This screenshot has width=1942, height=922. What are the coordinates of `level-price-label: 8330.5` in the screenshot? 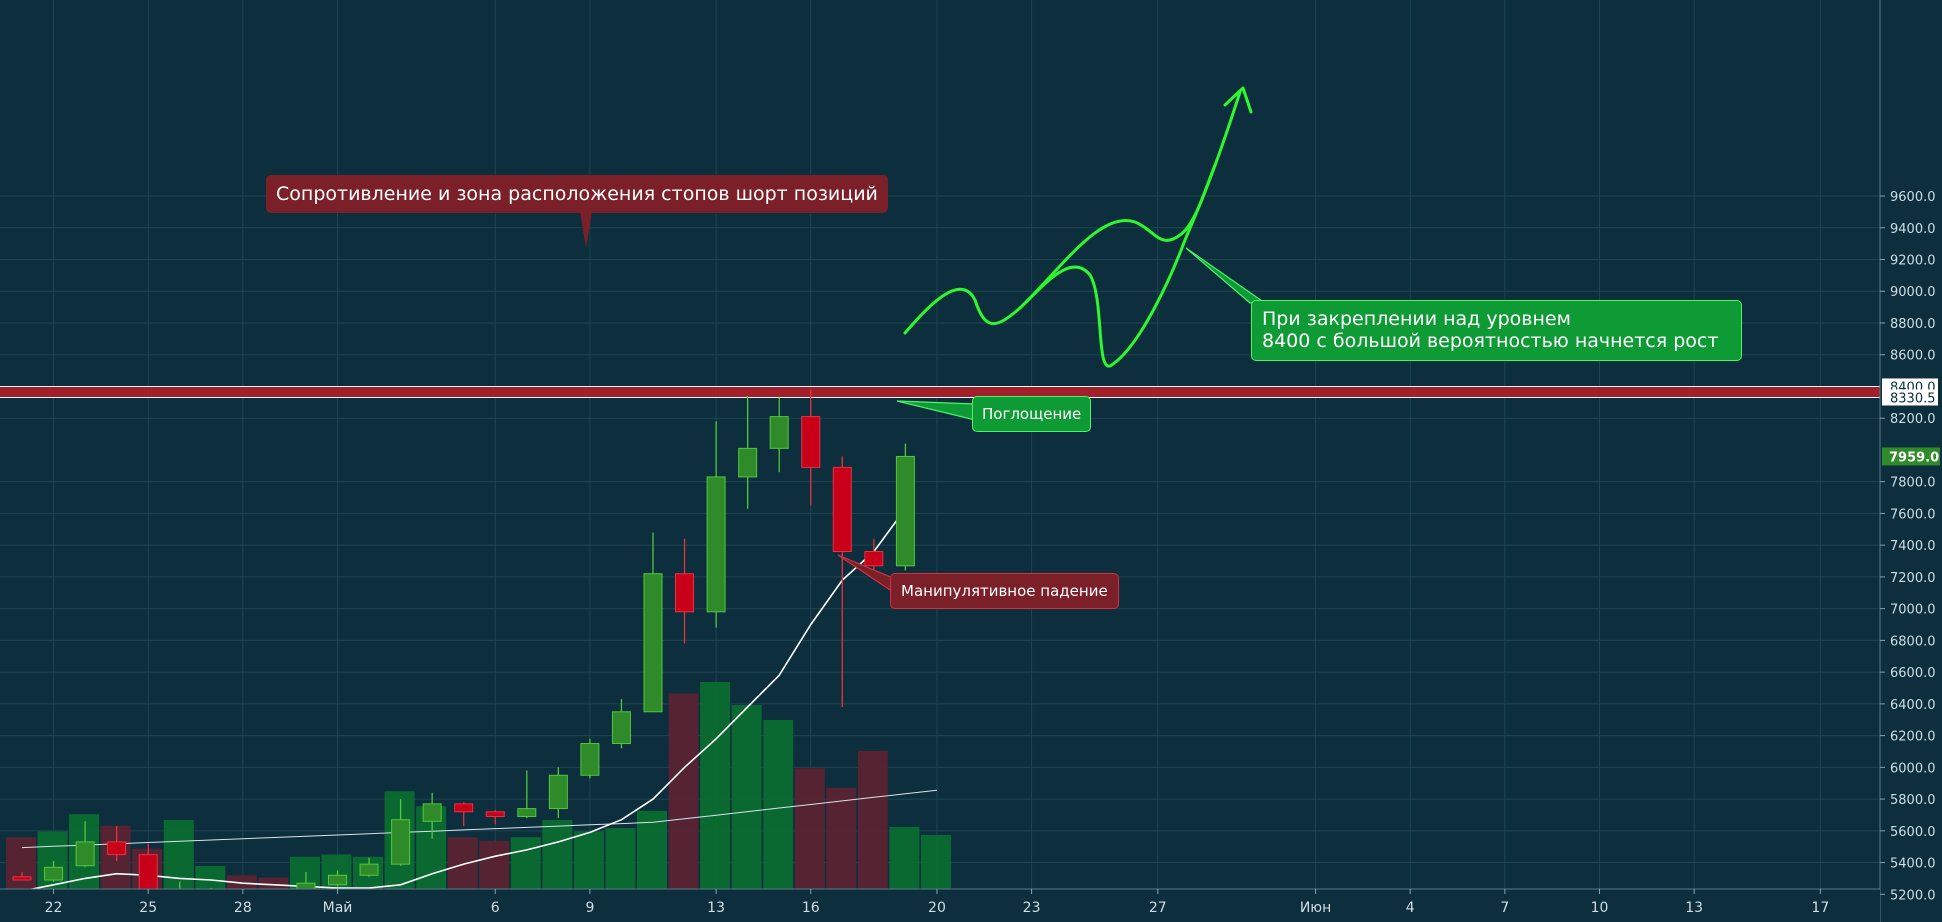 It's located at (1913, 398).